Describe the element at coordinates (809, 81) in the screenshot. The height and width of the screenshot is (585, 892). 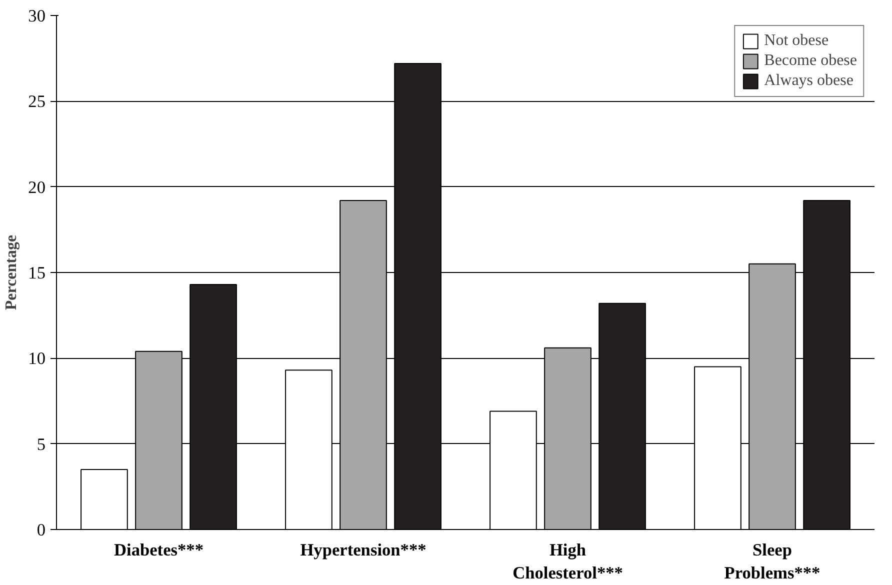
I see `legend-label: Always obese` at that location.